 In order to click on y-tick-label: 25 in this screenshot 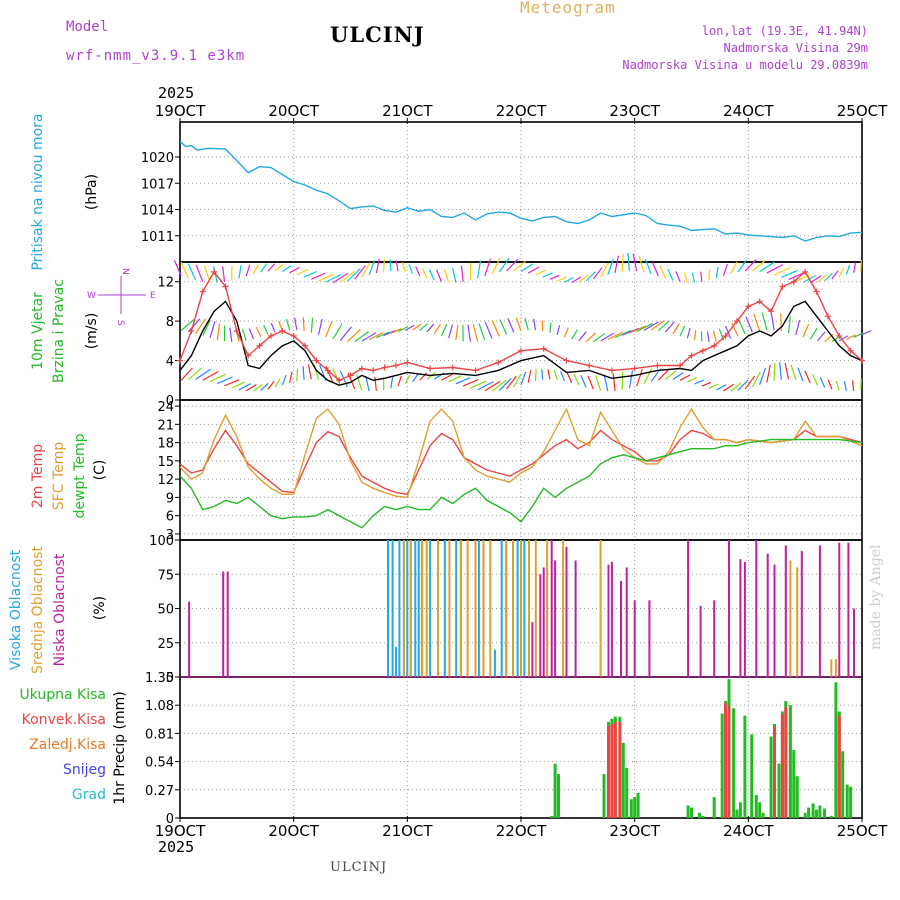, I will do `click(165, 644)`.